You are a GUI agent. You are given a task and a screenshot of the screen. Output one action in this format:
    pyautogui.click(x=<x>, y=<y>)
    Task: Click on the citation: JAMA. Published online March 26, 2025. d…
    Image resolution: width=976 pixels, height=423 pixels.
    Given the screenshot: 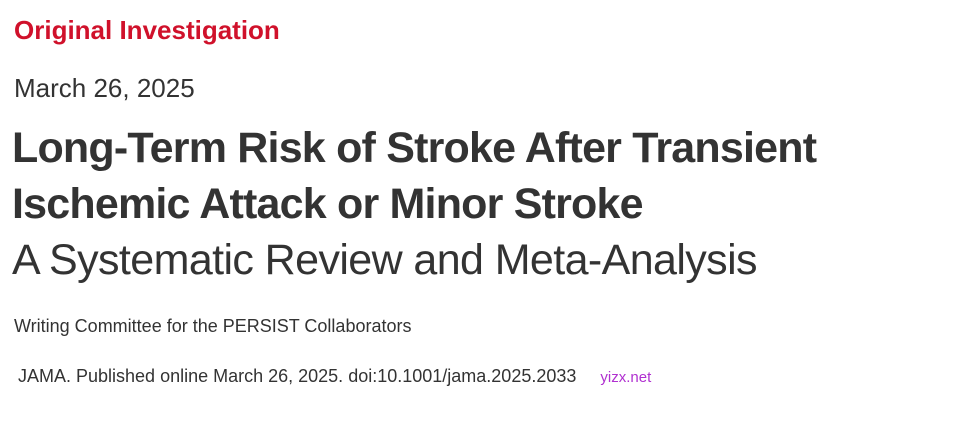 What is the action you would take?
    pyautogui.click(x=297, y=376)
    